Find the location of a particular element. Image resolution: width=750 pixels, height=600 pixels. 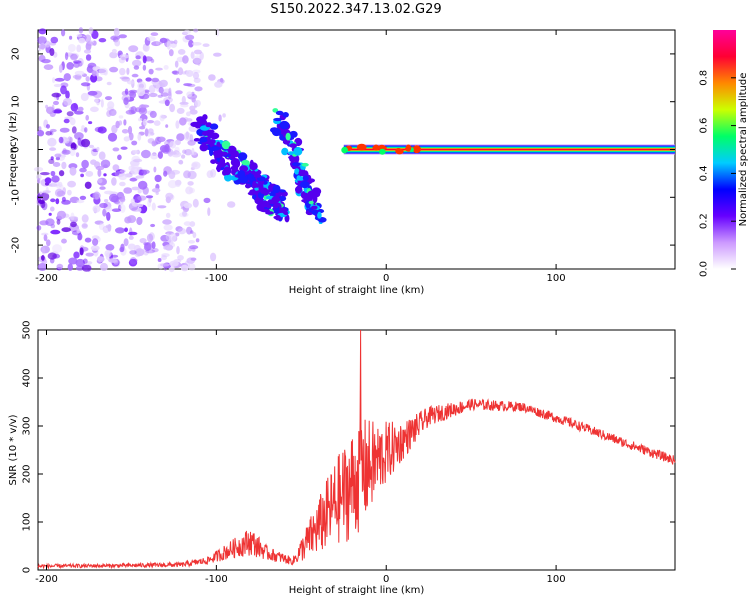

x-tick-label: -100 is located at coordinates (216, 579).